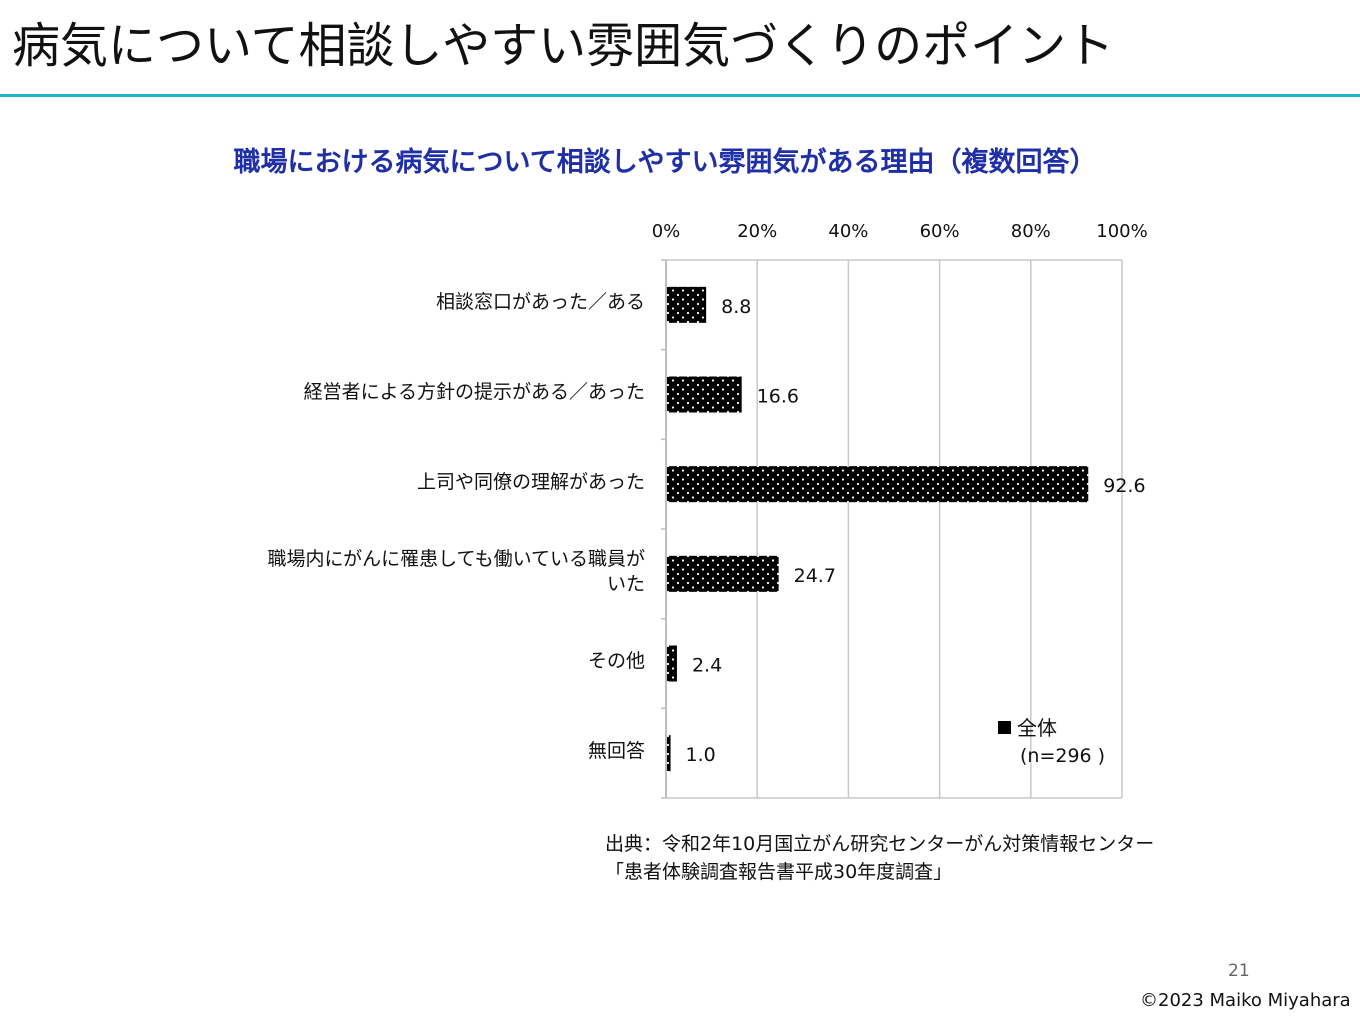 Image resolution: width=1360 pixels, height=1020 pixels. What do you see at coordinates (616, 750) in the screenshot?
I see `category-label: 無回答` at bounding box center [616, 750].